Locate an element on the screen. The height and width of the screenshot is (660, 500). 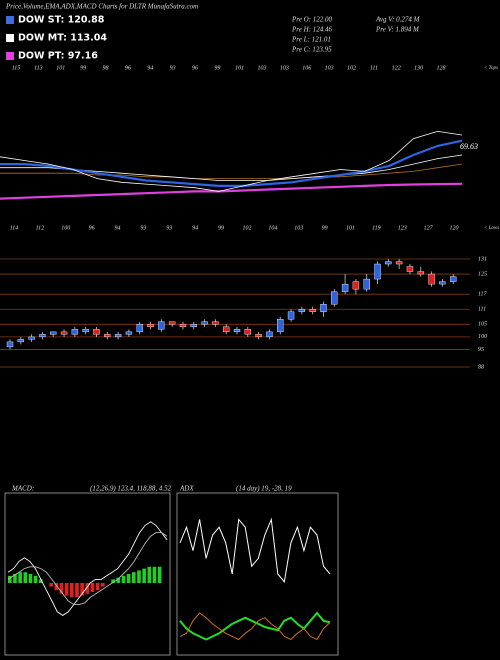
macd-params: (12,26,9) 123.4, 118.88, 4.52 is located at coordinates (131, 489).